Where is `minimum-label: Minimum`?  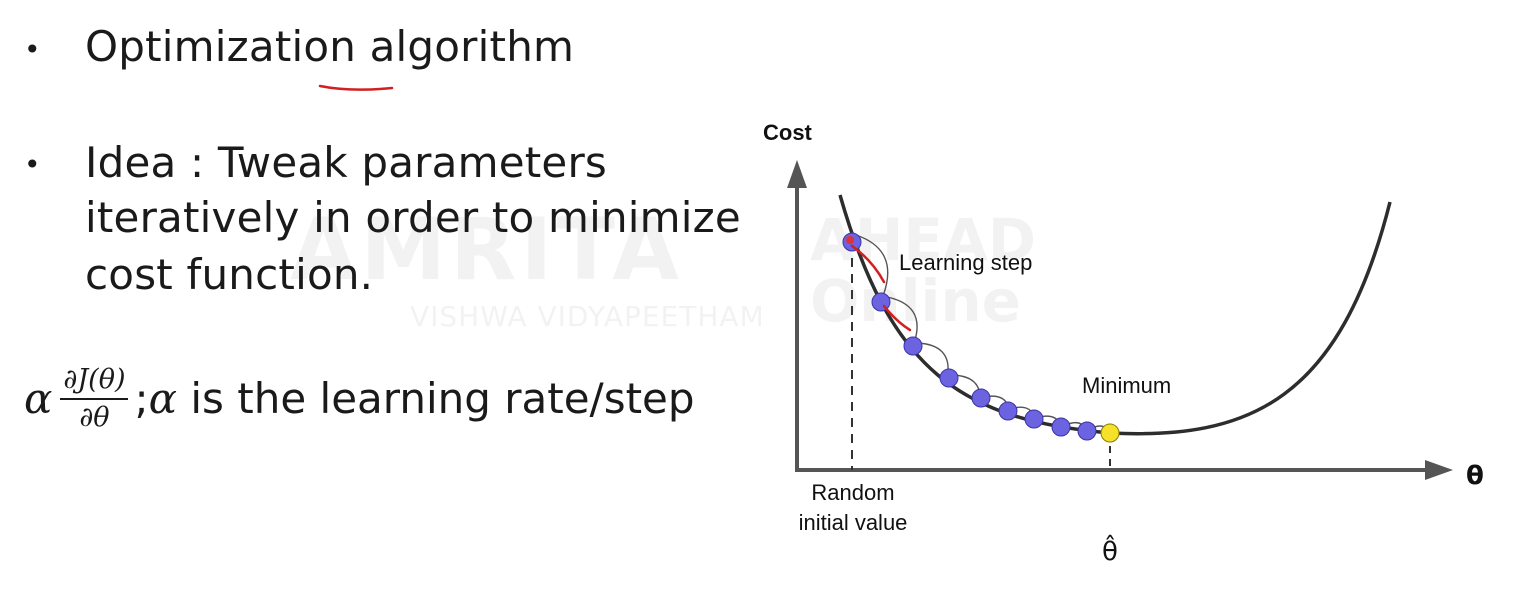
minimum-label: Minimum is located at coordinates (1126, 385).